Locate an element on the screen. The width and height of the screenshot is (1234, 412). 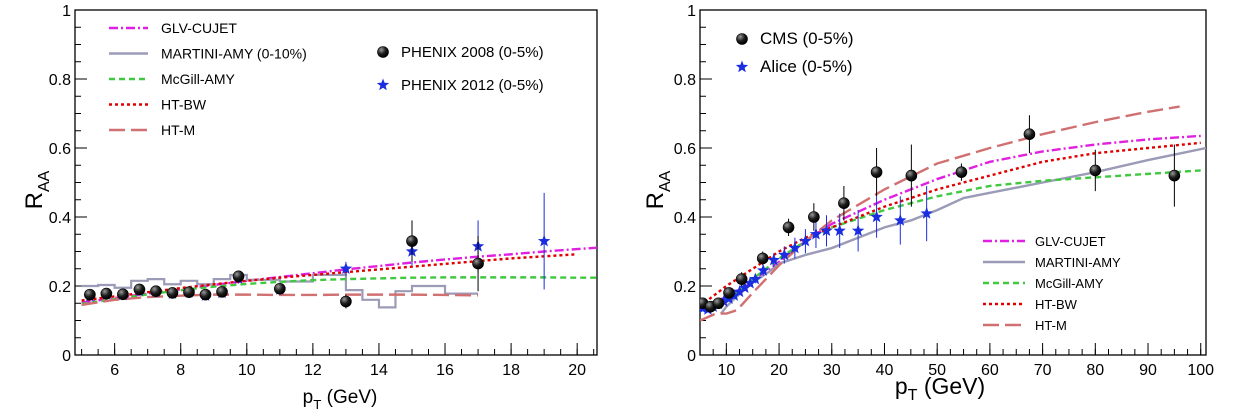
x-tick-label: 18 is located at coordinates (511, 370).